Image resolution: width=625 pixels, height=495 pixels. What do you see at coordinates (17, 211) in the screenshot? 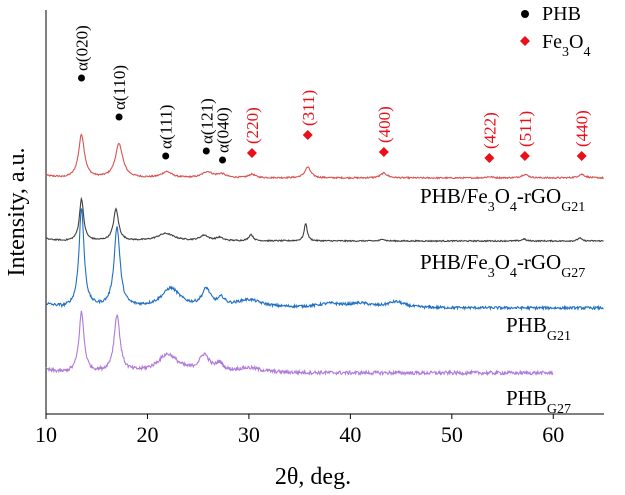
I see `y-axis-label: Intensity, a.u.` at bounding box center [17, 211].